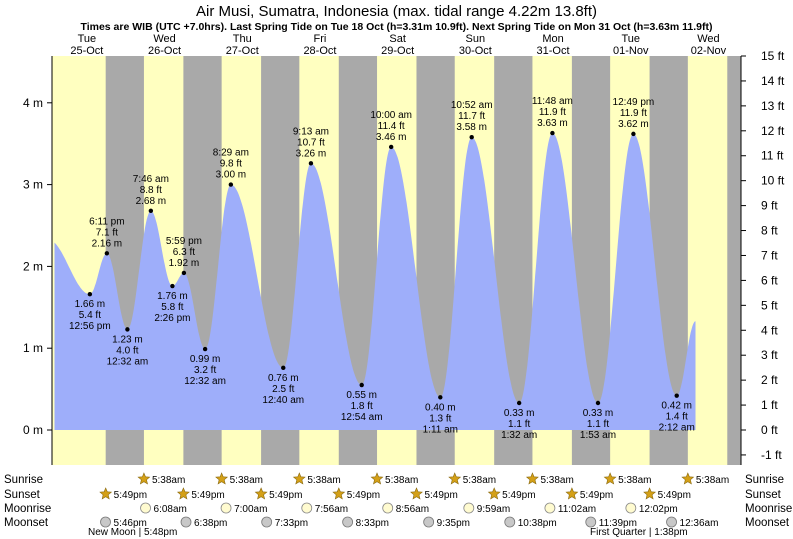 This screenshot has width=793, height=539. What do you see at coordinates (127, 339) in the screenshot?
I see `tide-m-label: 1.23 m` at bounding box center [127, 339].